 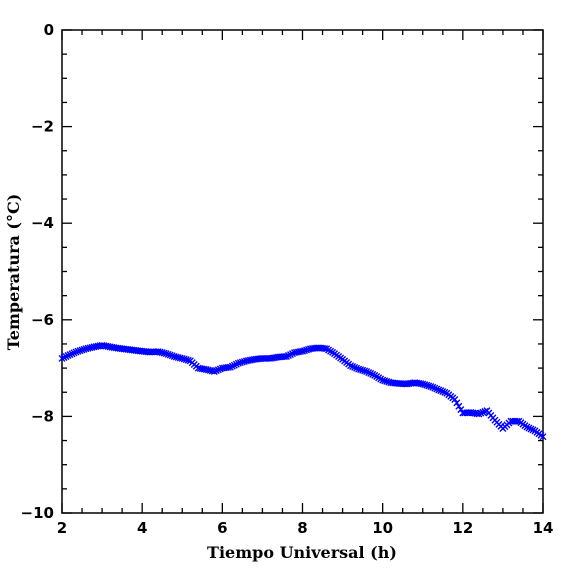 What do you see at coordinates (42, 127) in the screenshot?
I see `y-tick-label: −2` at bounding box center [42, 127].